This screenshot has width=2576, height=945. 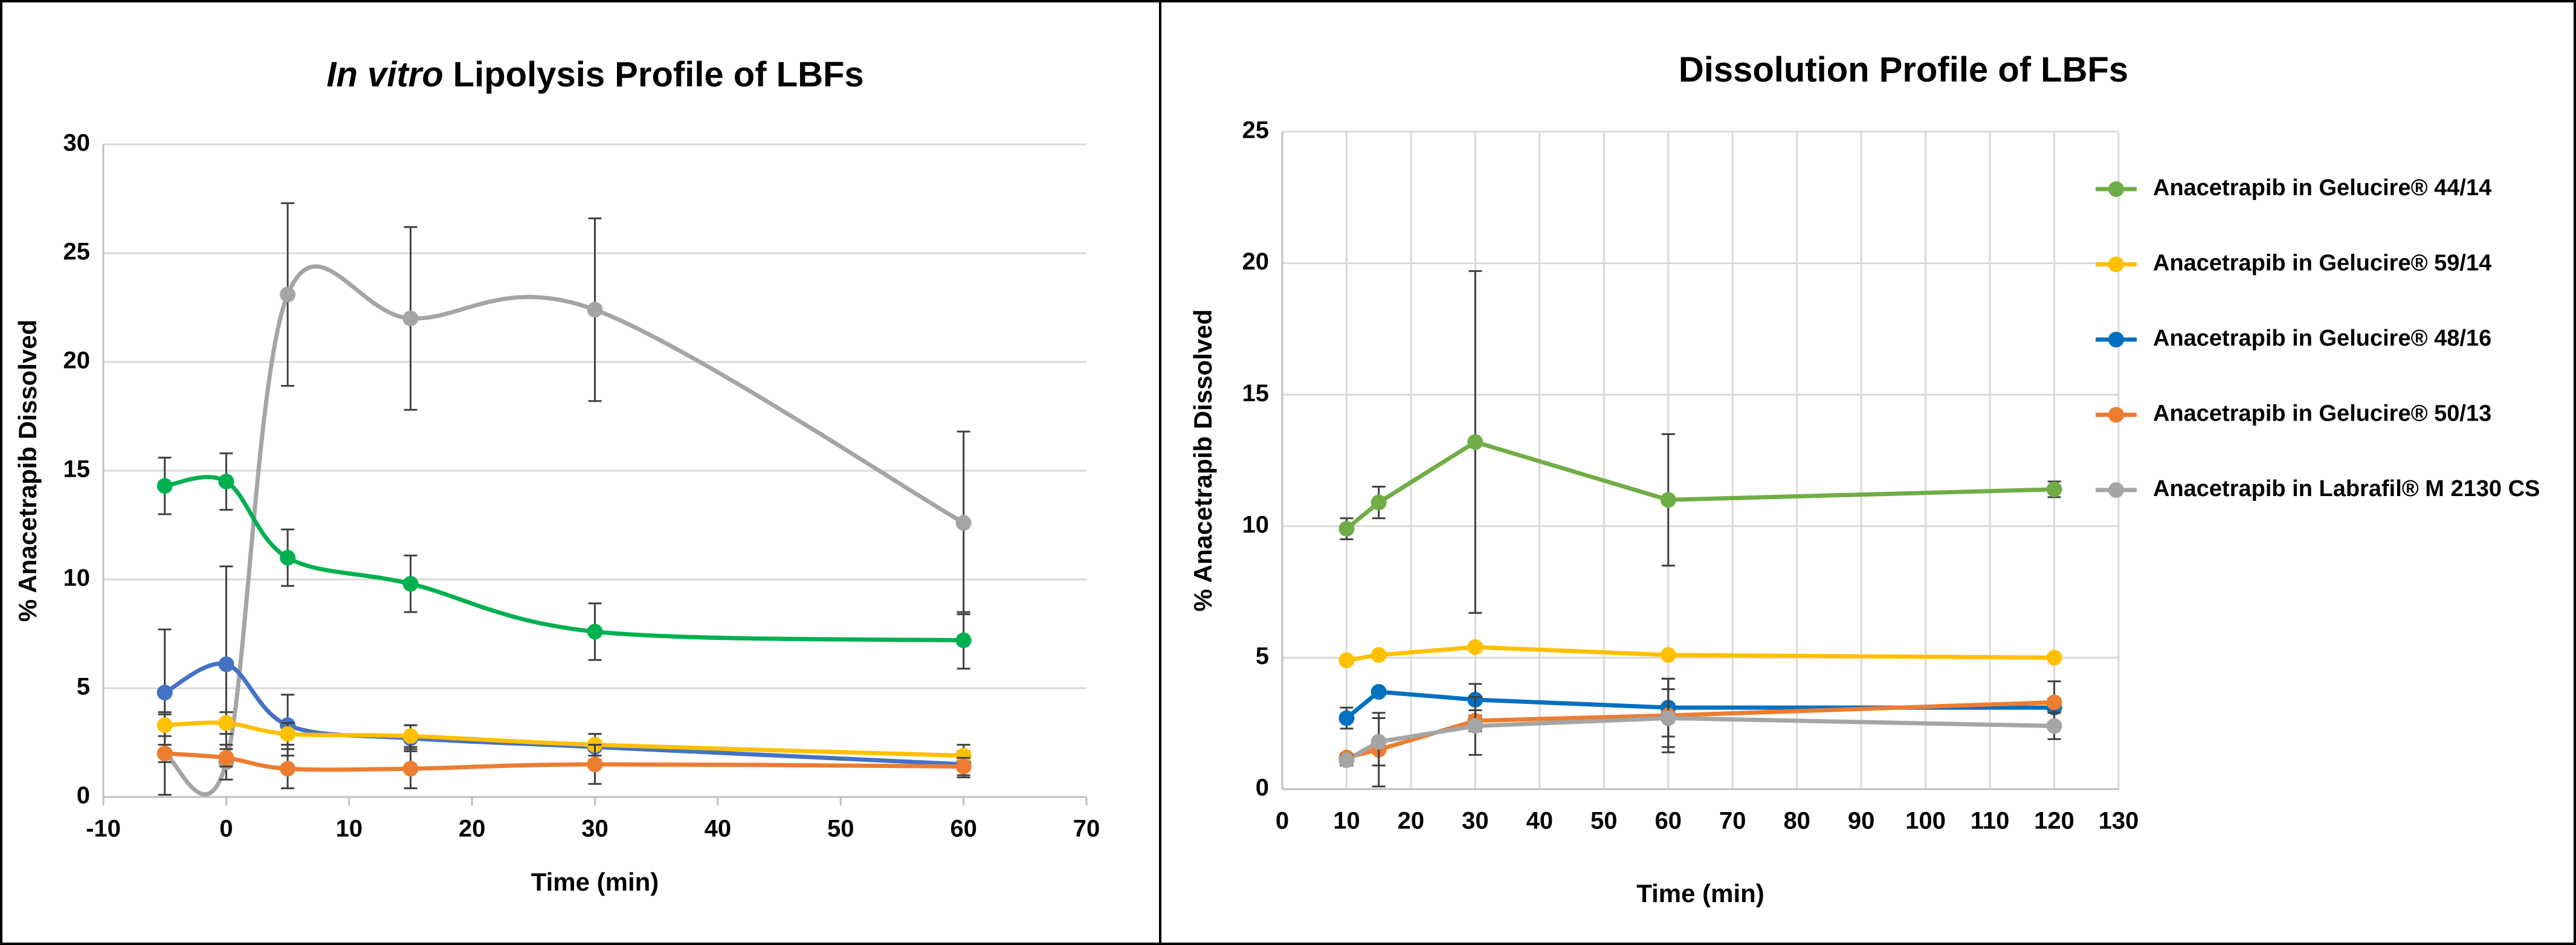 I want to click on legend-label: Anacetrapib in Gelucire® 59/14, so click(x=2322, y=264).